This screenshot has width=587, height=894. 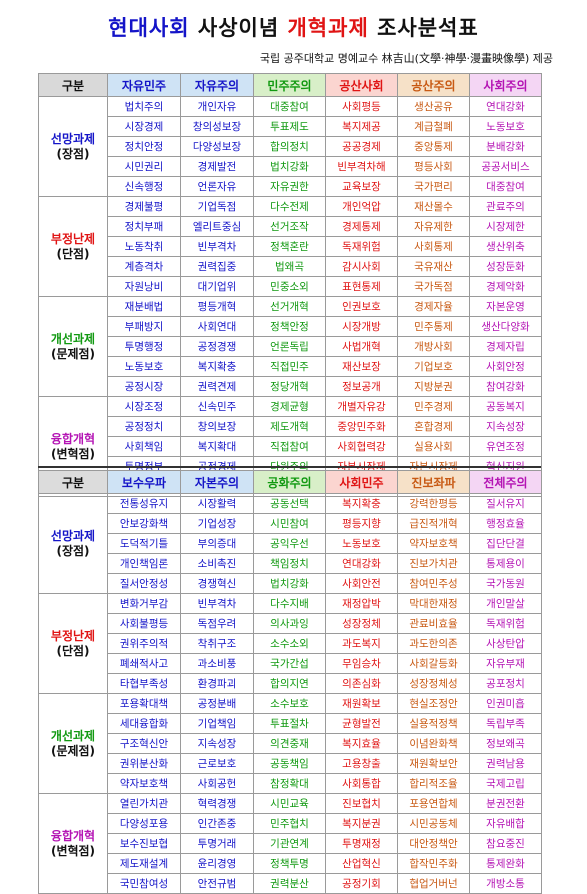 I want to click on table-cell: 공동선택, so click(x=289, y=503).